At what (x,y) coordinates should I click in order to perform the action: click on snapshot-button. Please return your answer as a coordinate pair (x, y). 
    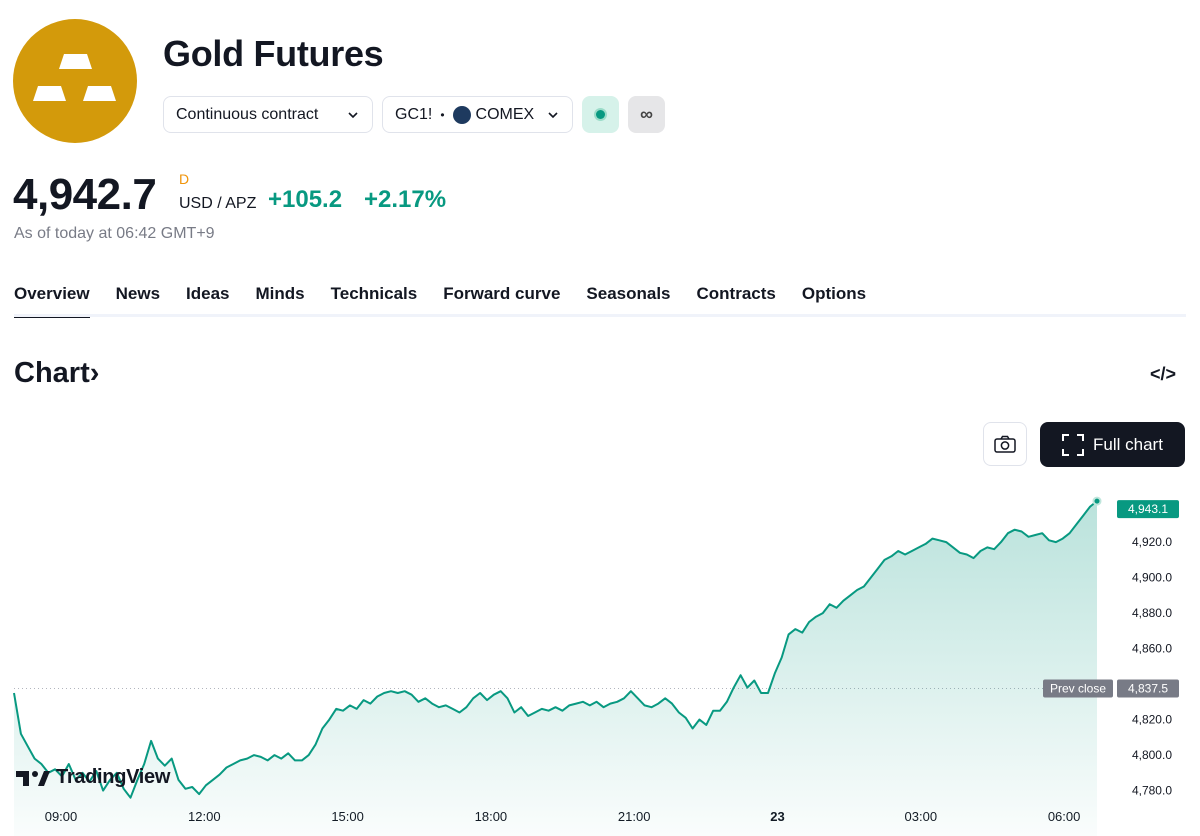
    Looking at the image, I should click on (1005, 444).